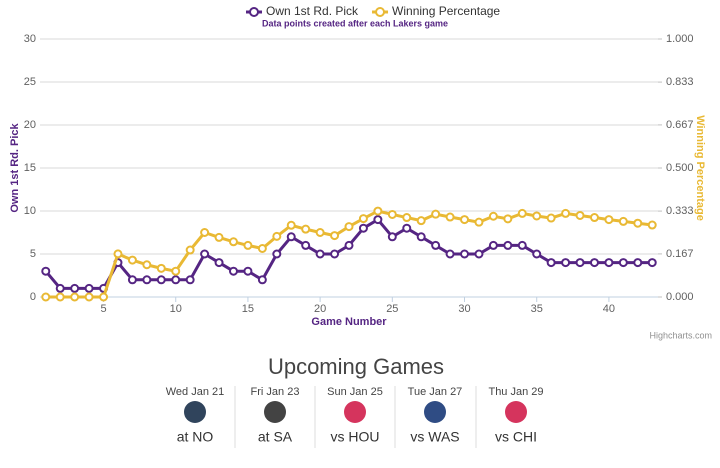 This screenshot has height=468, width=720. I want to click on y-tick-label: 5, so click(33, 254).